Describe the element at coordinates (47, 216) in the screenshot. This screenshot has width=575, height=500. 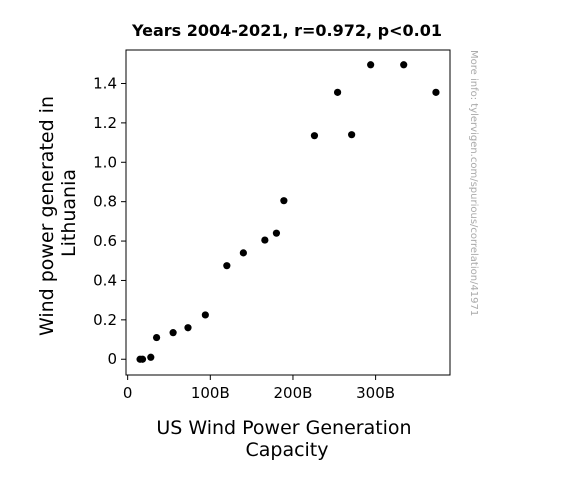
I see `y-axis-label-line-1: Wind power generated in` at that location.